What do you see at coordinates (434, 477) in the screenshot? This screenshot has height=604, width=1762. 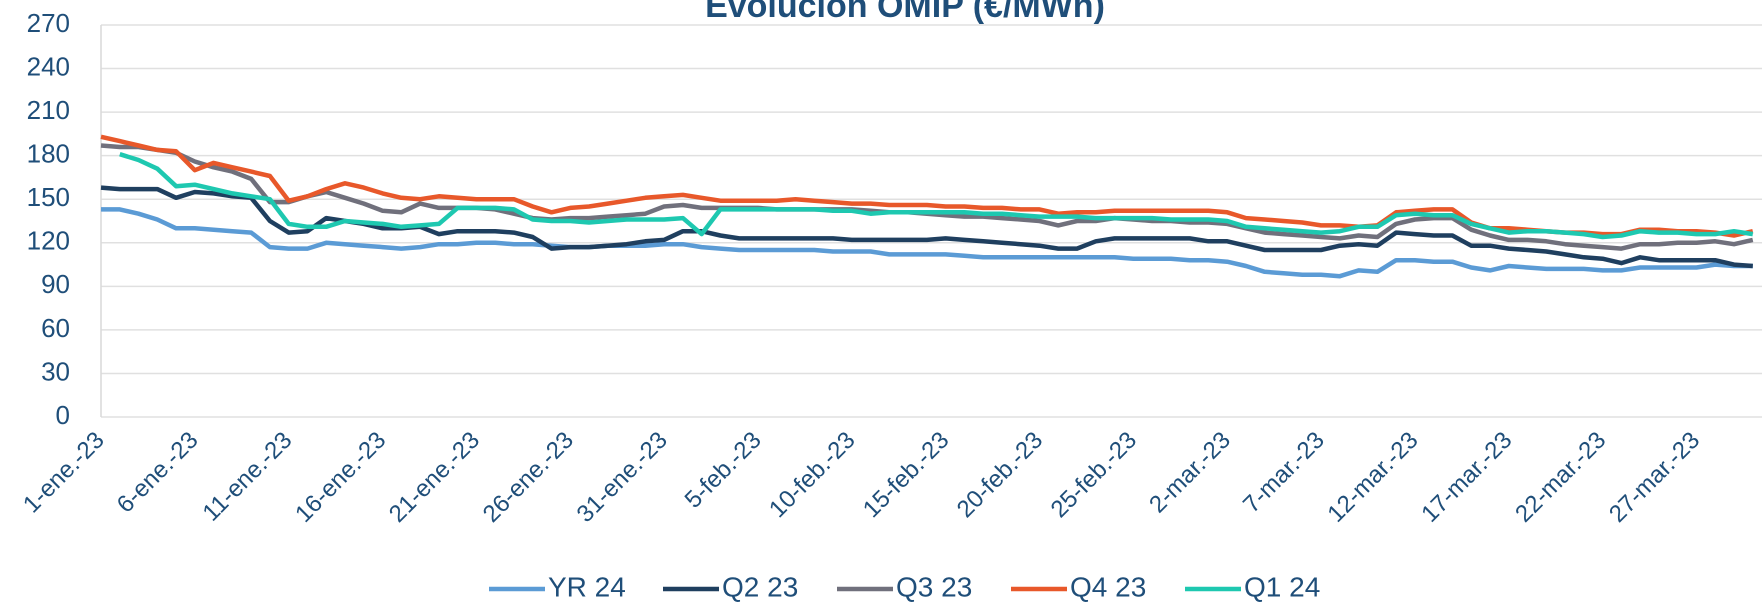 I see `x-tick-label: 21-ene.-23` at bounding box center [434, 477].